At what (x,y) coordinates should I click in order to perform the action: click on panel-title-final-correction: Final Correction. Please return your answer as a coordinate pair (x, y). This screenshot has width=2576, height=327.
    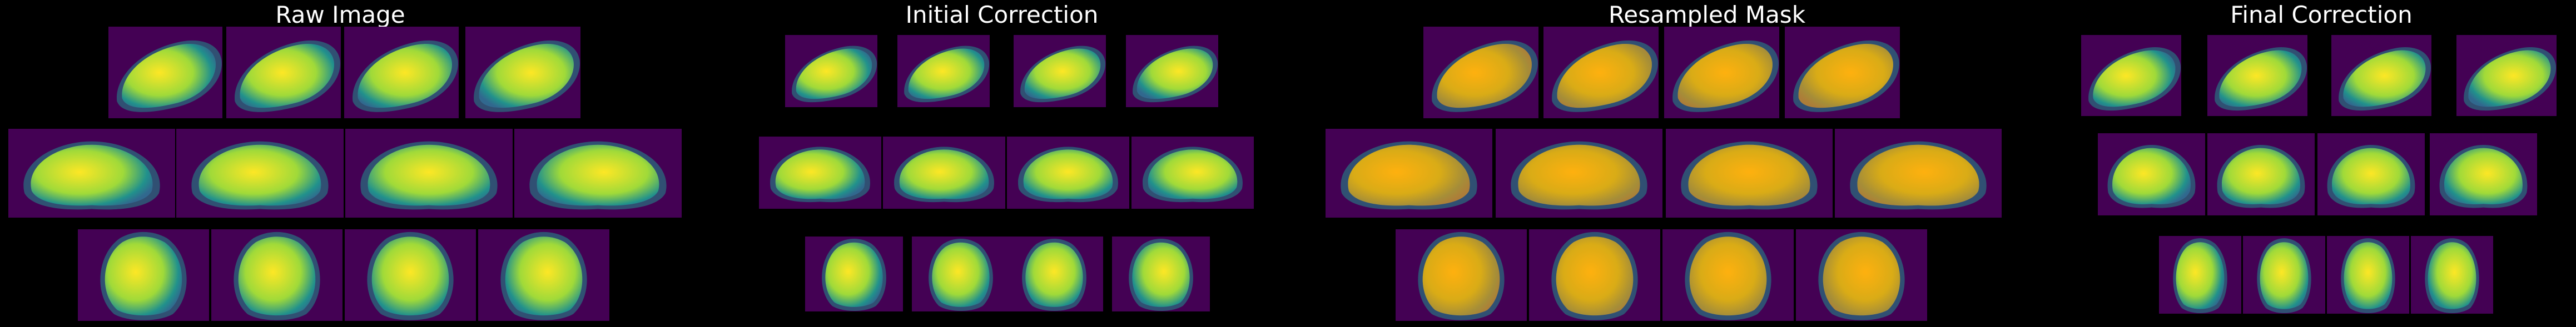
    Looking at the image, I should click on (2321, 14).